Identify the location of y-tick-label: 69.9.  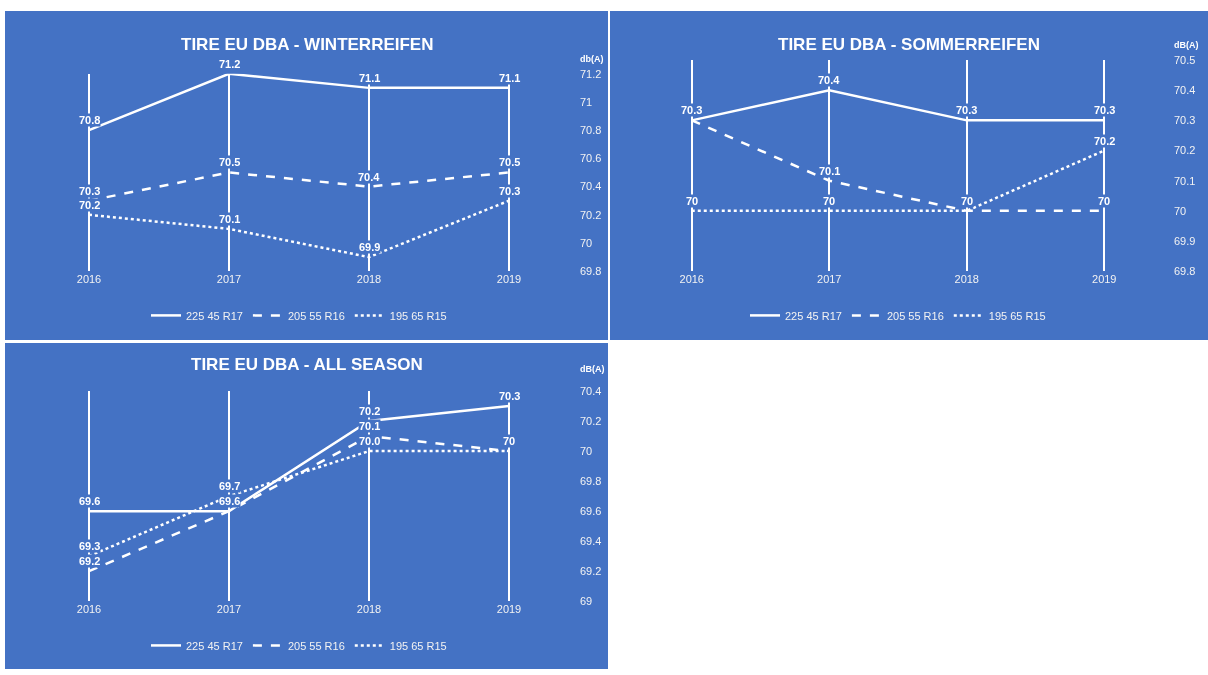
(1185, 240).